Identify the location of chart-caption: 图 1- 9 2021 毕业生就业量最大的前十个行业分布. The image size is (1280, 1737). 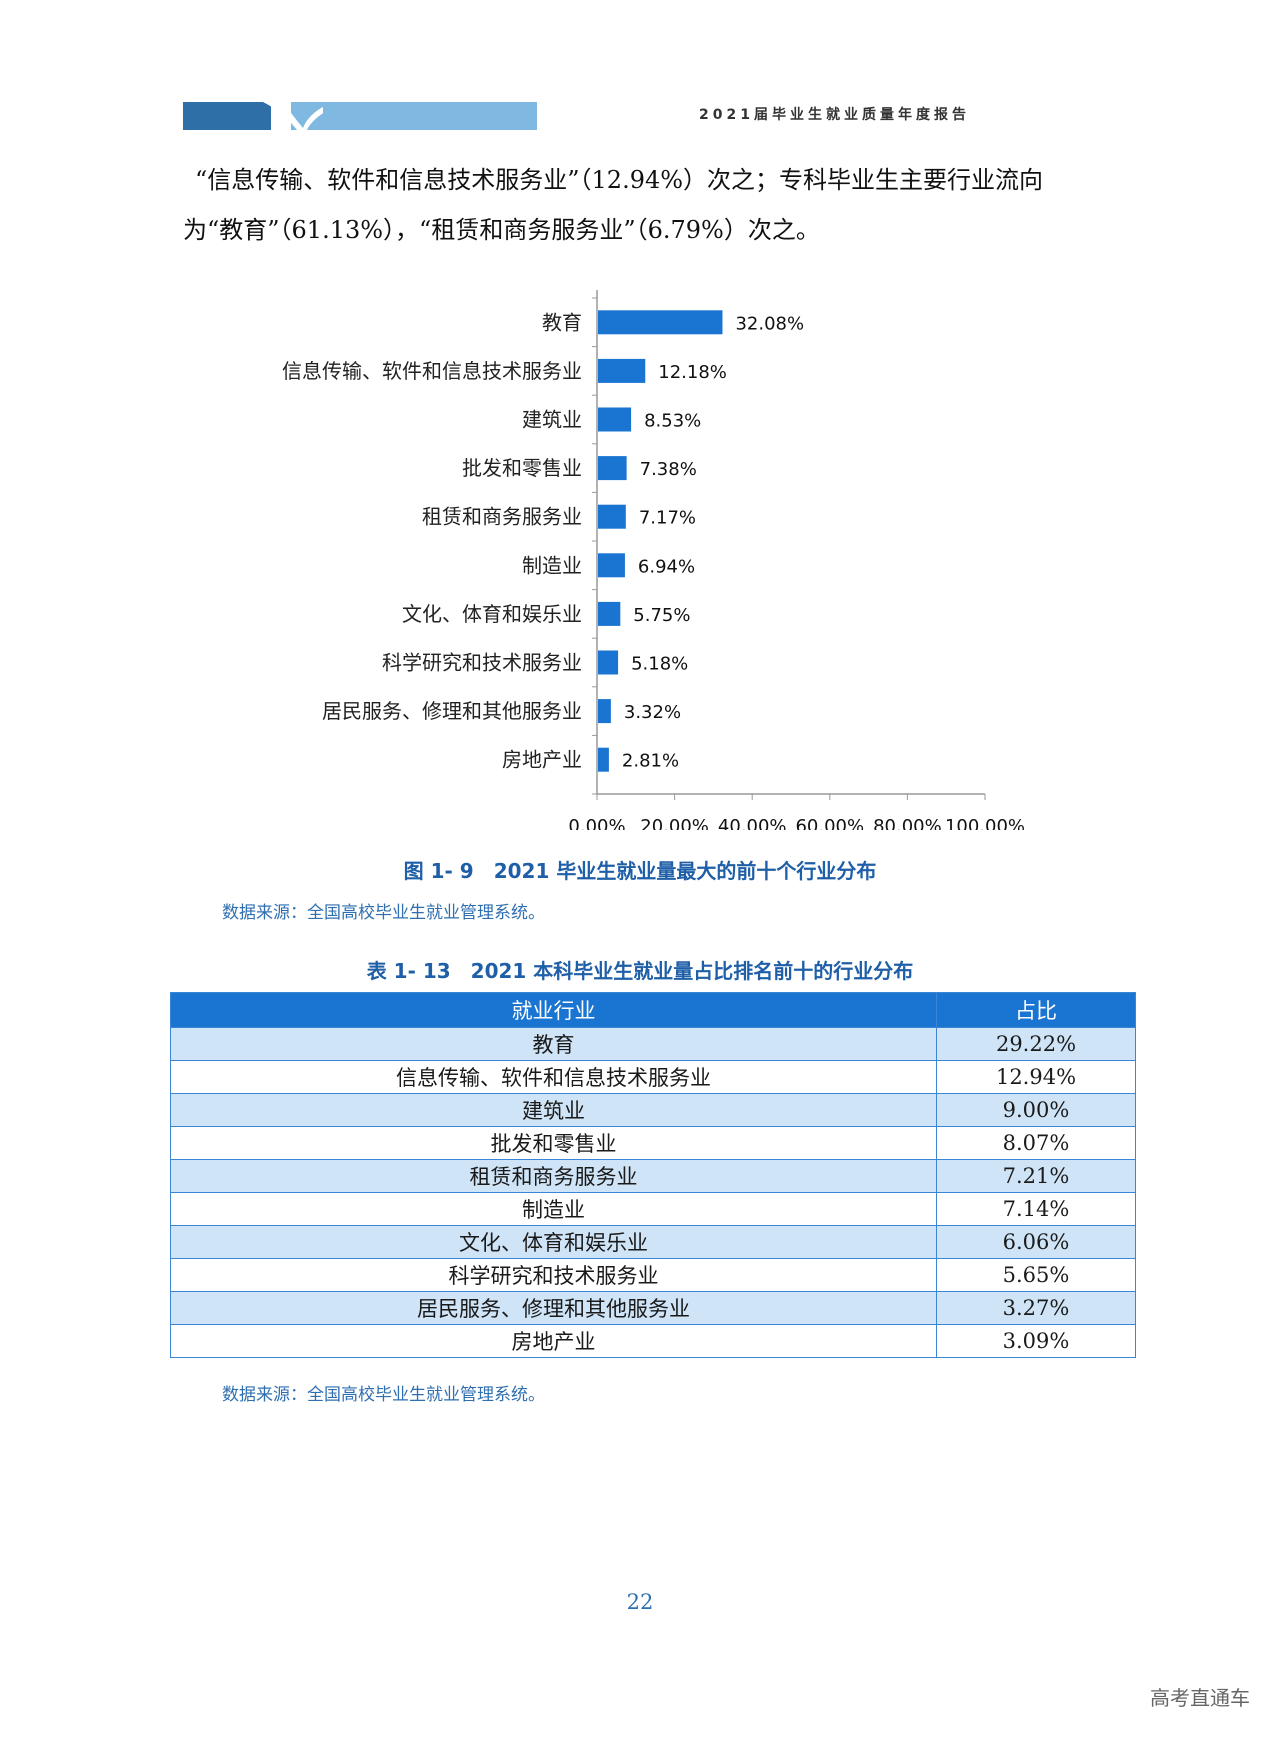
(640, 871).